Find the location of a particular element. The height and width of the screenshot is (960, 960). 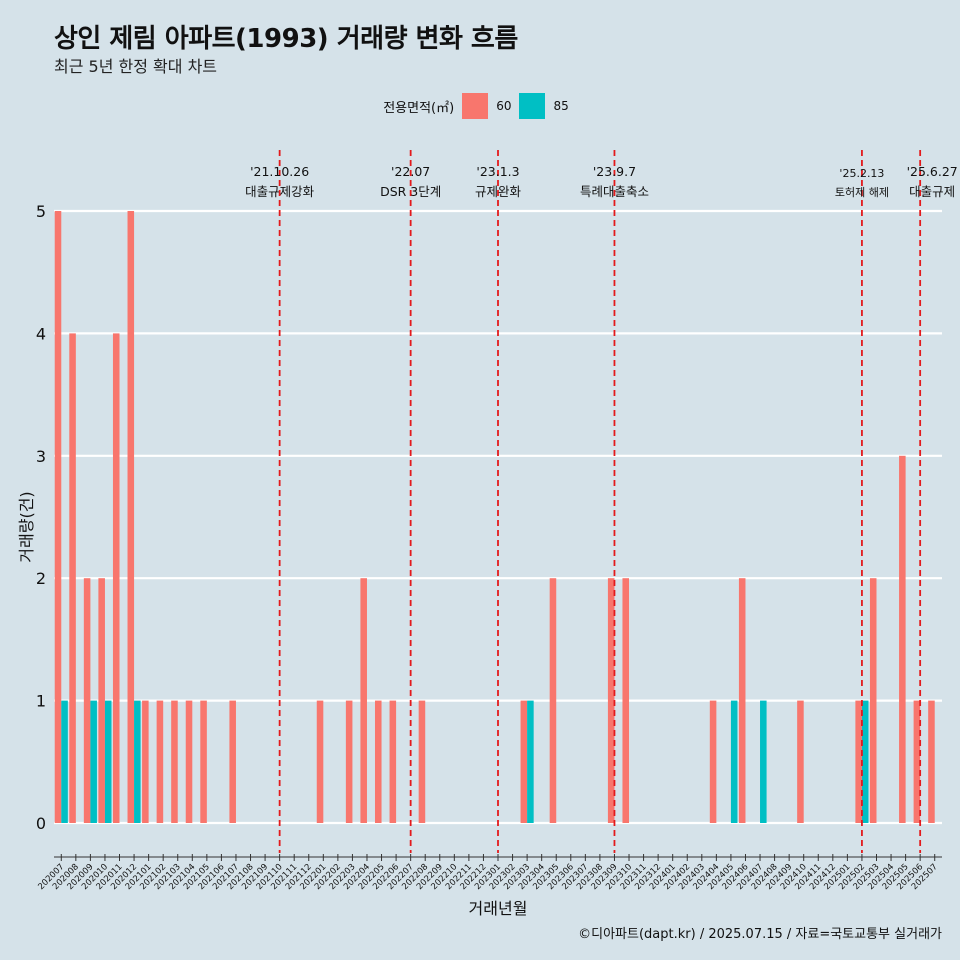

x-axis-title: 거래년월 is located at coordinates (498, 908).